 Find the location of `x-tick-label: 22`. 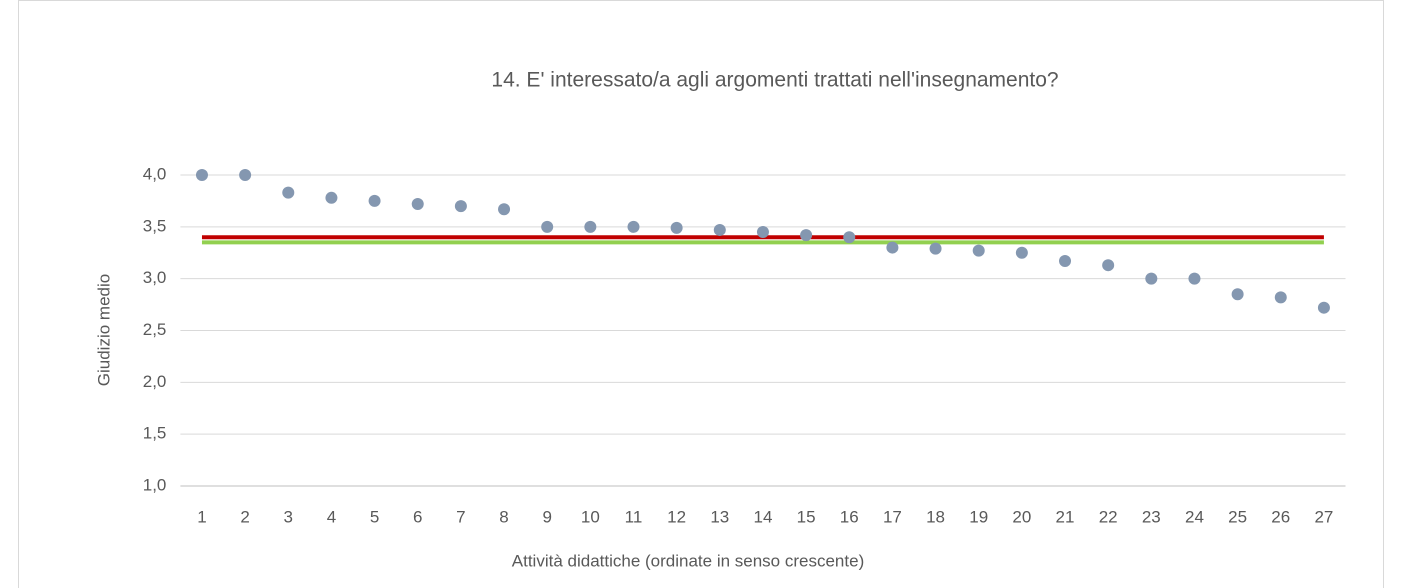

x-tick-label: 22 is located at coordinates (1108, 516).